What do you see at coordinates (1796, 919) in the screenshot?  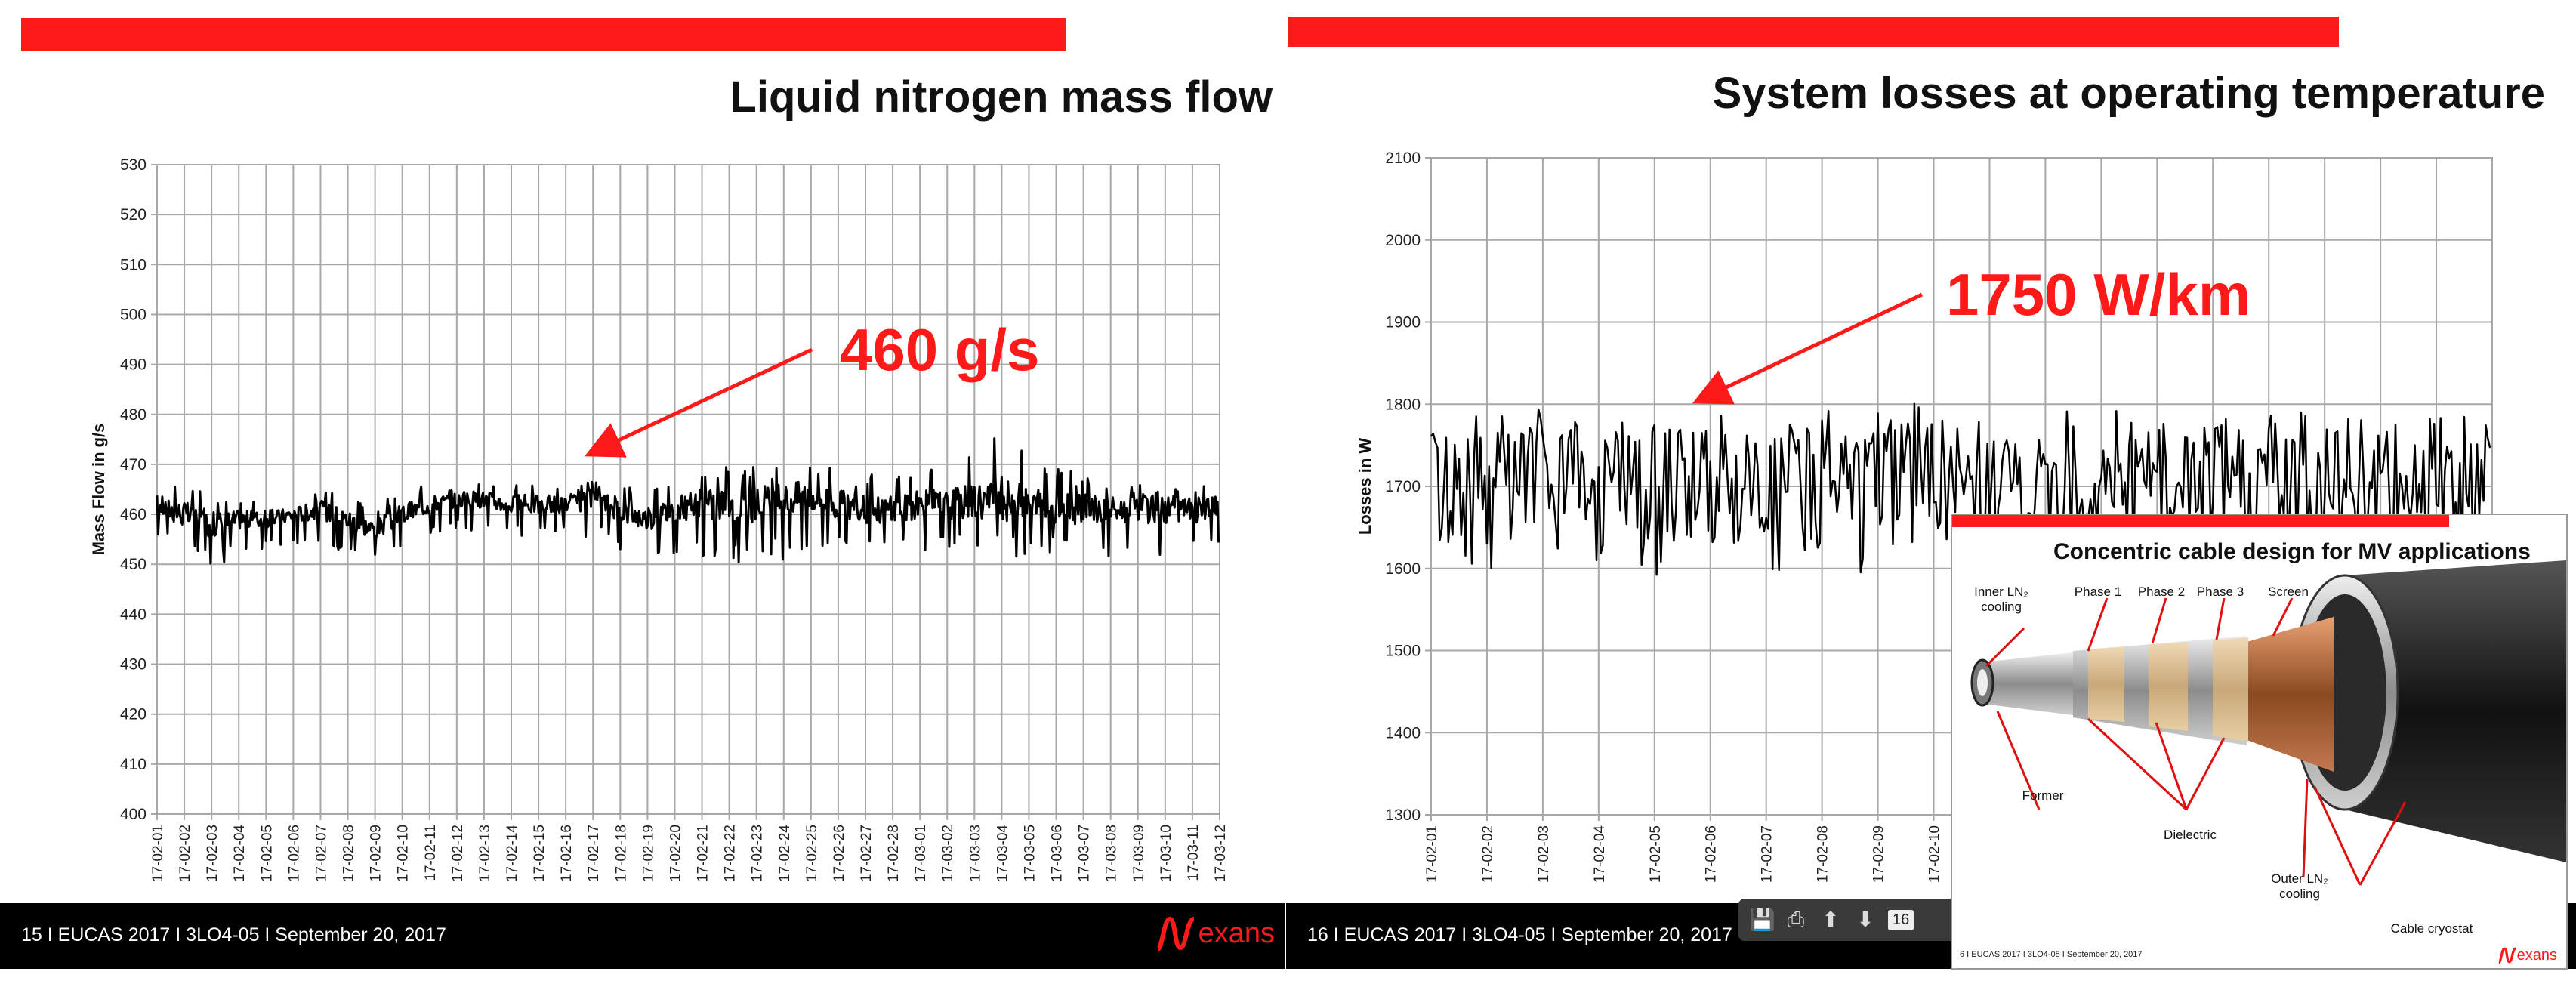 I see `print-icon: ⎙` at bounding box center [1796, 919].